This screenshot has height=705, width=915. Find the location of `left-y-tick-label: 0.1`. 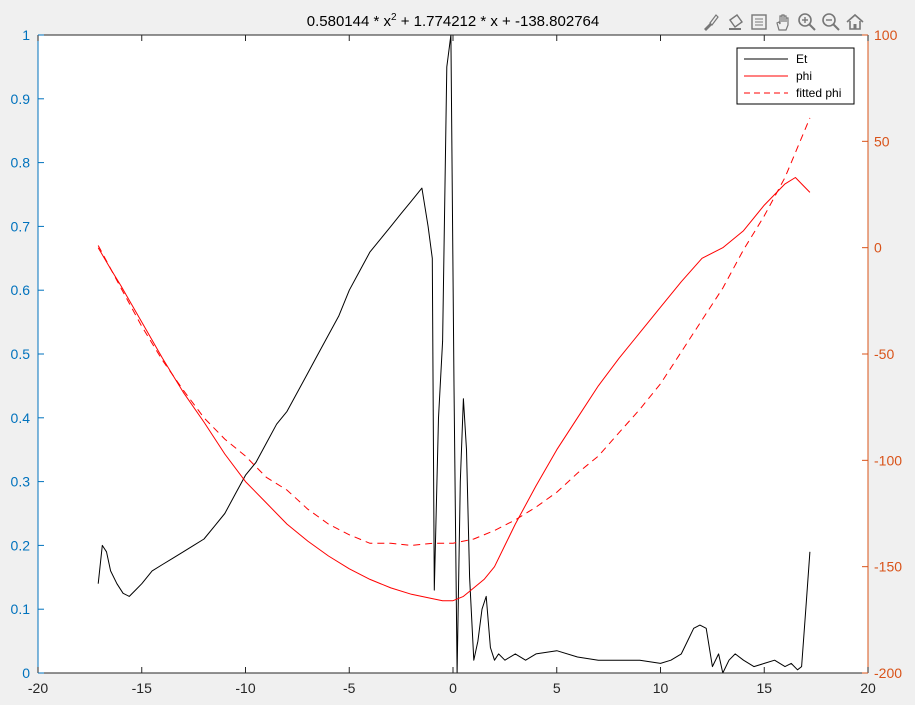

left-y-tick-label: 0.1 is located at coordinates (21, 609).